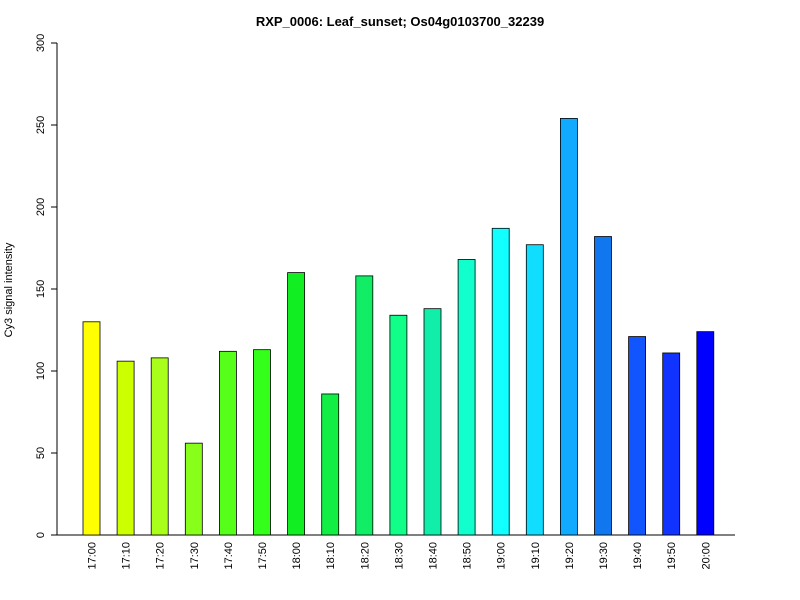 The width and height of the screenshot is (800, 600). Describe the element at coordinates (536, 556) in the screenshot. I see `x-tick-label: 19:10` at that location.